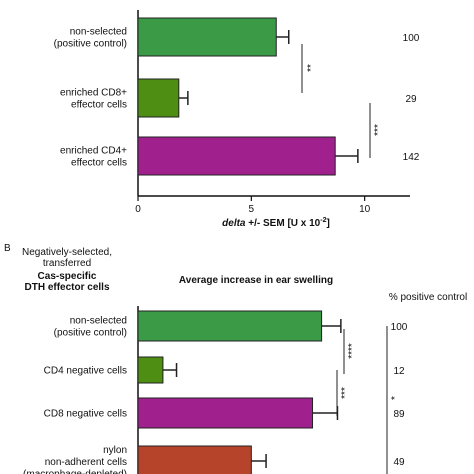 The width and height of the screenshot is (474, 474). Describe the element at coordinates (399, 371) in the screenshot. I see `percent-label: 12` at that location.